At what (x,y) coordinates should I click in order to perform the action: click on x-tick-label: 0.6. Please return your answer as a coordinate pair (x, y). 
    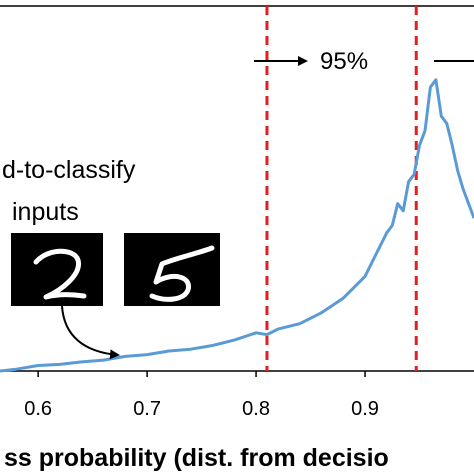
    Looking at the image, I should click on (38, 409).